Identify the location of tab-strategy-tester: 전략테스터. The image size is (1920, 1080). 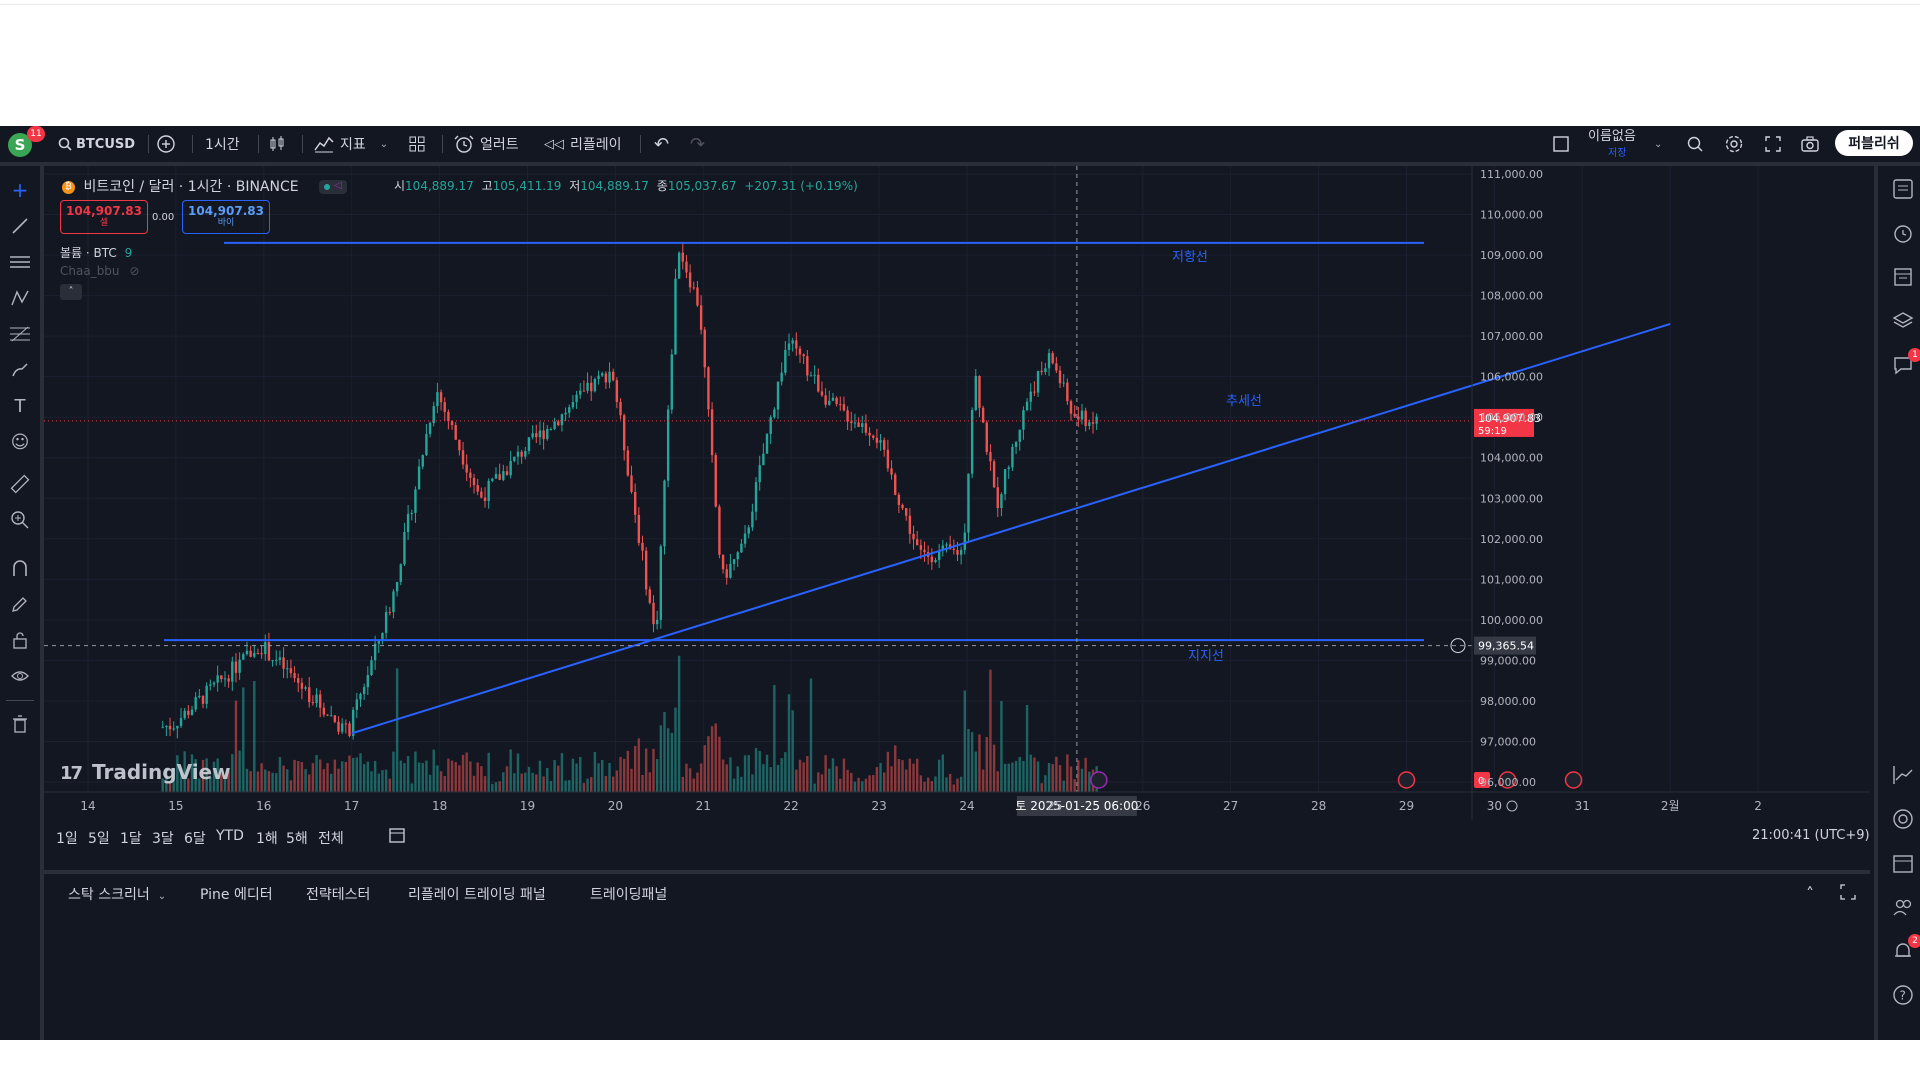
(338, 895).